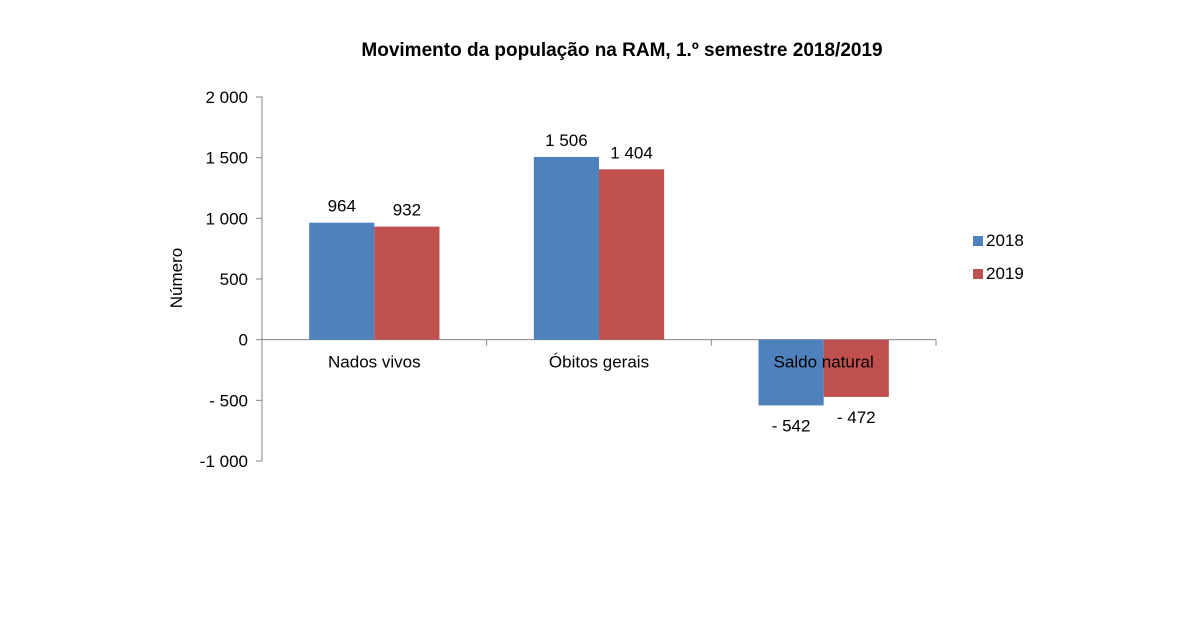 Image resolution: width=1200 pixels, height=628 pixels. Describe the element at coordinates (791, 425) in the screenshot. I see `data-label: - 542` at that location.